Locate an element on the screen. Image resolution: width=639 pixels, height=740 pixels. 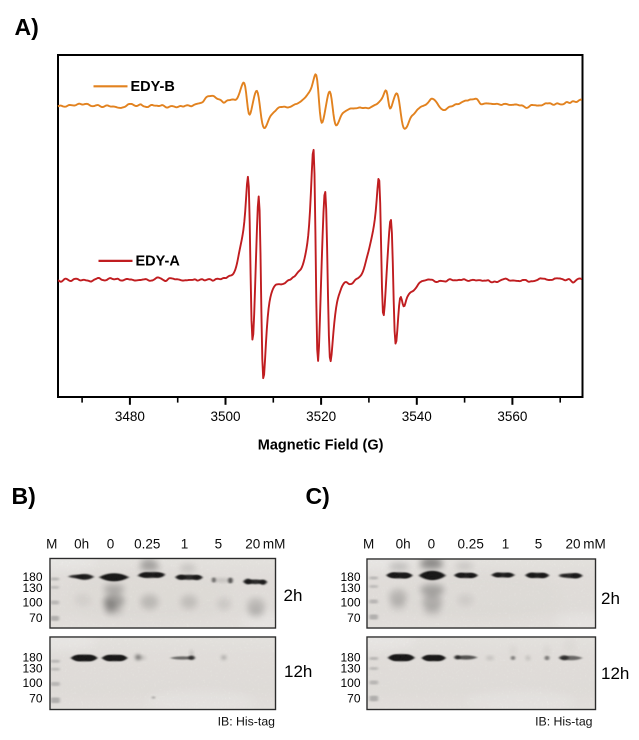
svg-text: 3540 is located at coordinates (417, 416).